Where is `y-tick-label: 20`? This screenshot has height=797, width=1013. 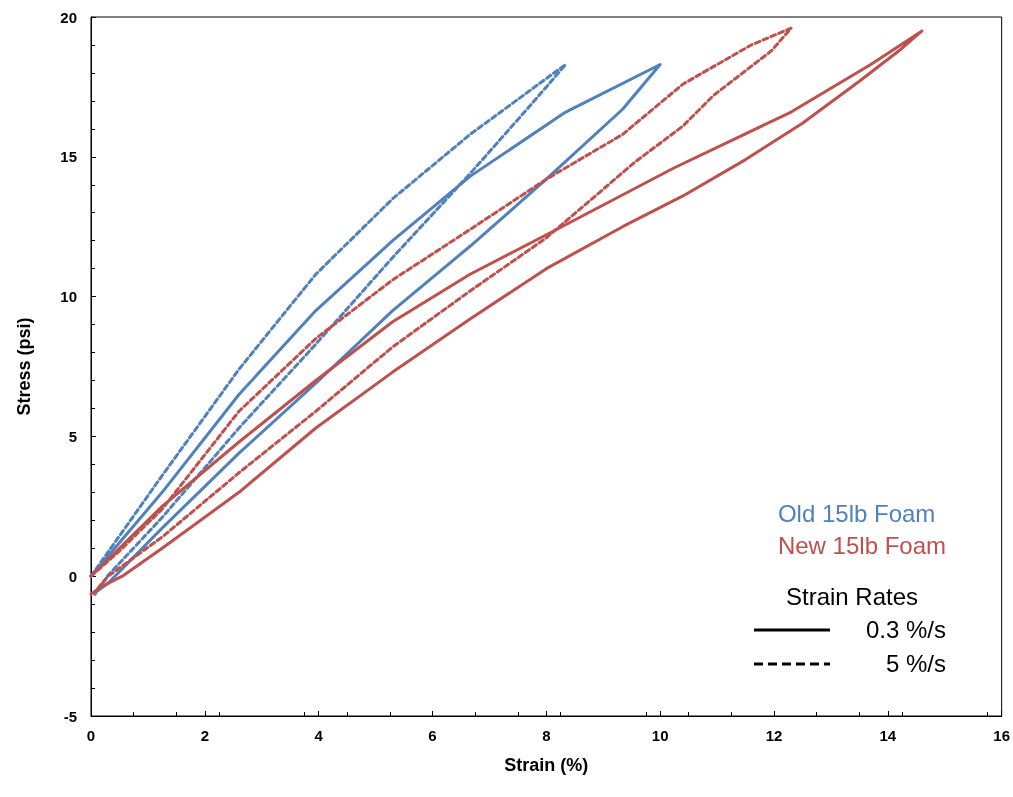
y-tick-label: 20 is located at coordinates (68, 17).